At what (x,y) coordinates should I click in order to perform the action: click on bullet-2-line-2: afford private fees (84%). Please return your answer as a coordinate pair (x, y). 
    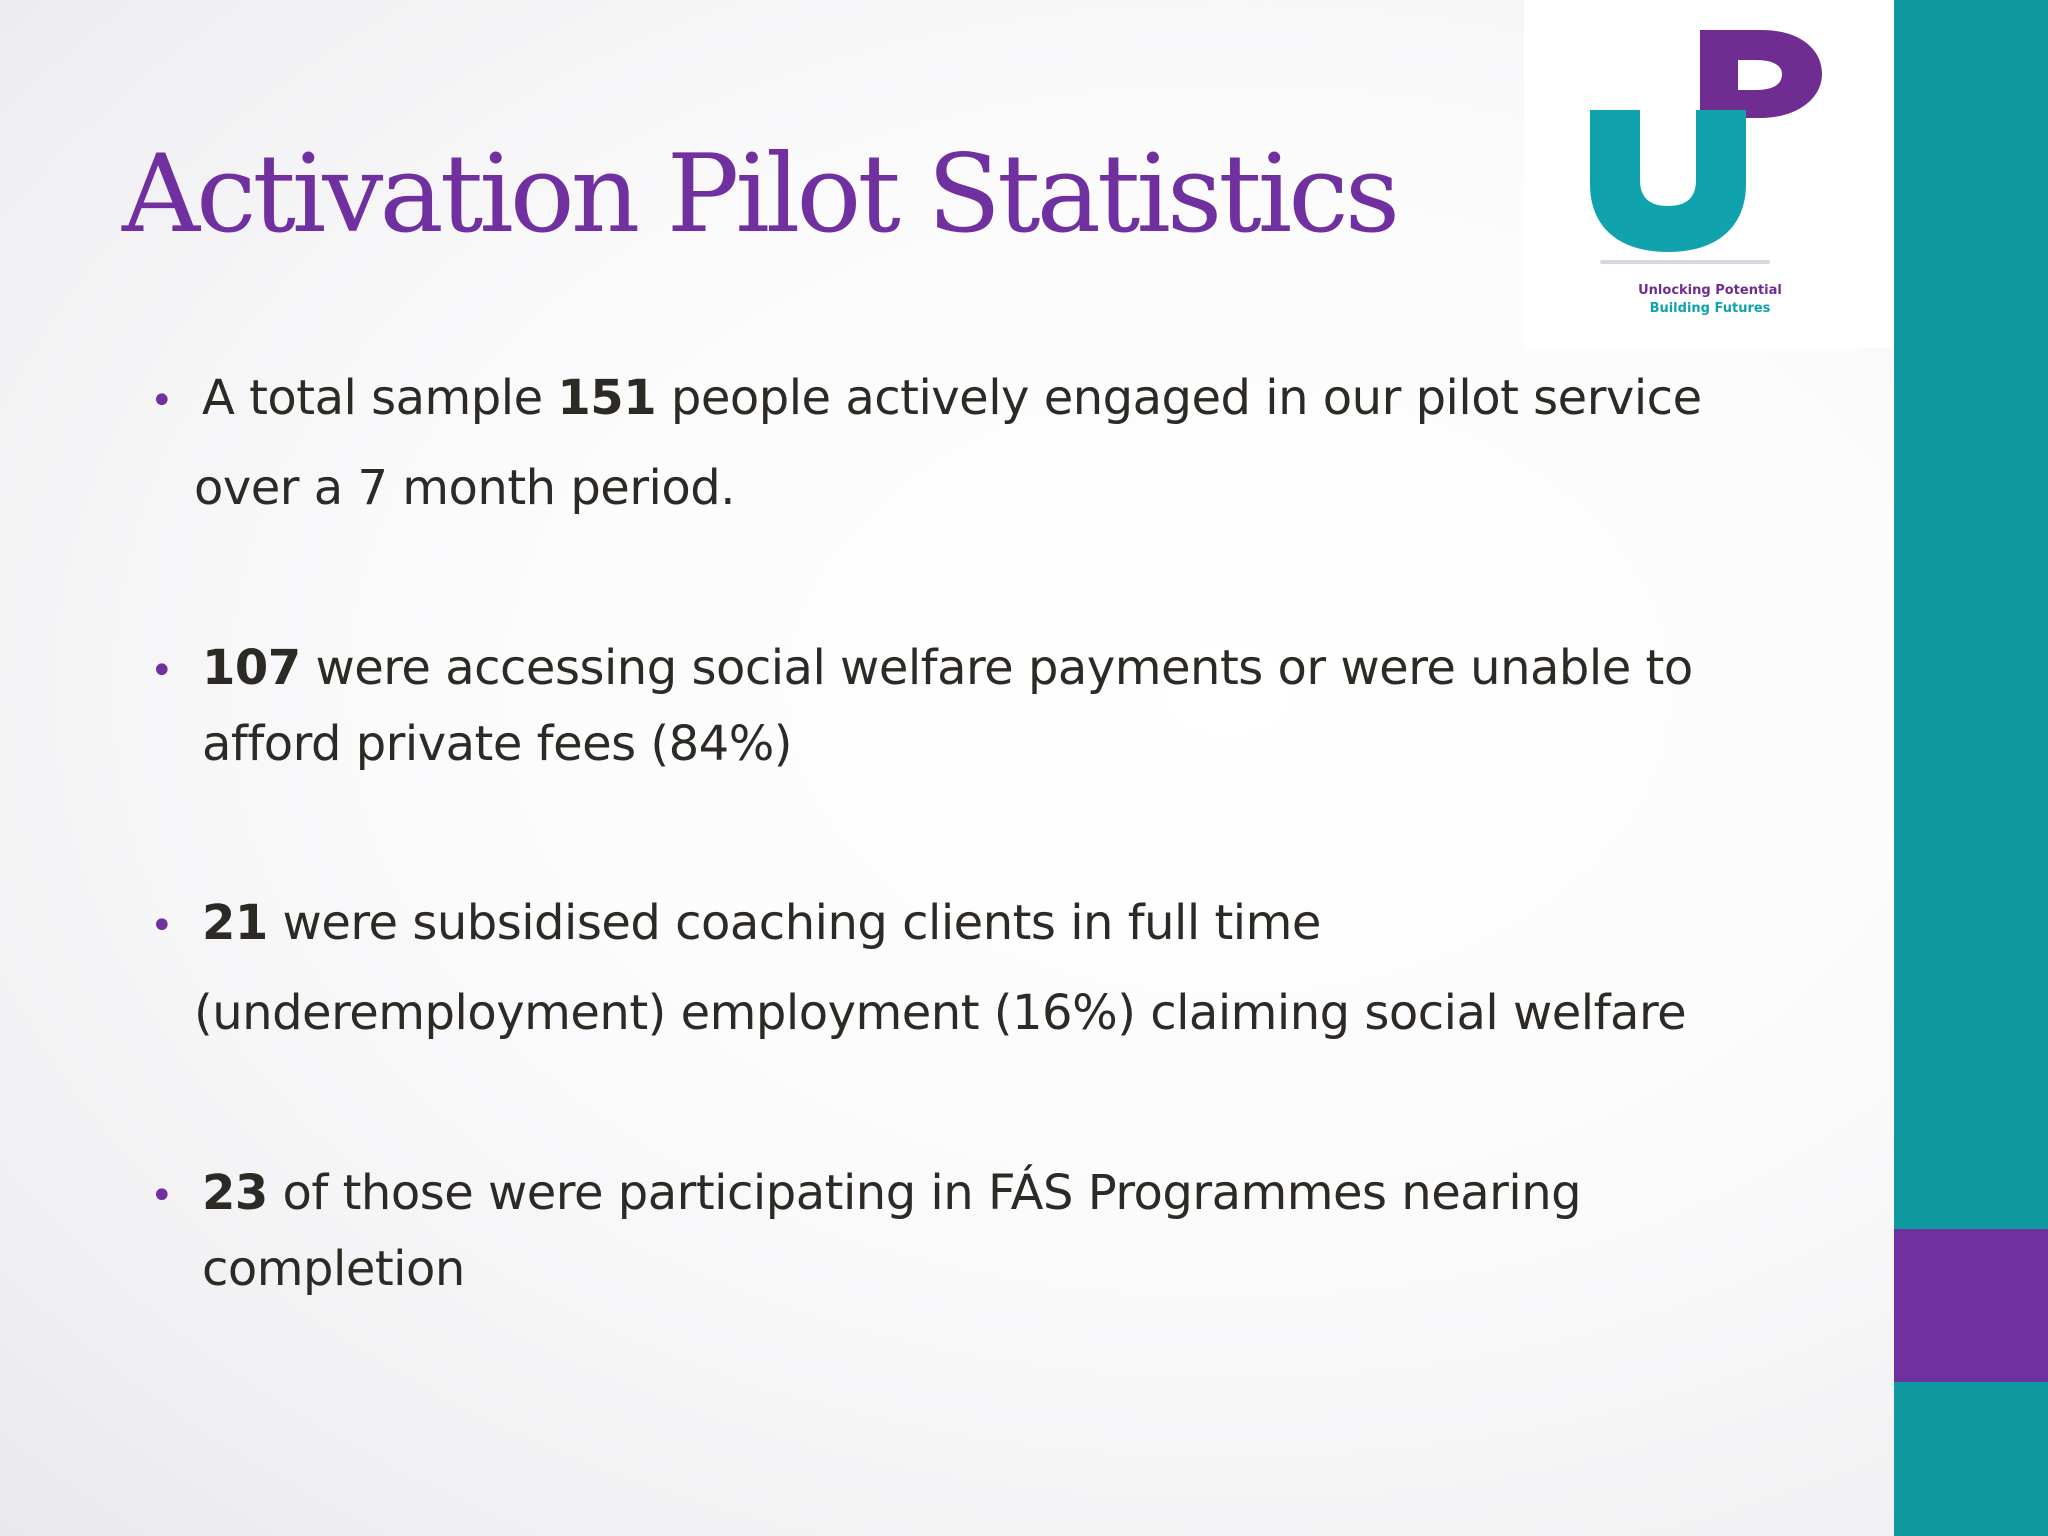
    Looking at the image, I should click on (497, 744).